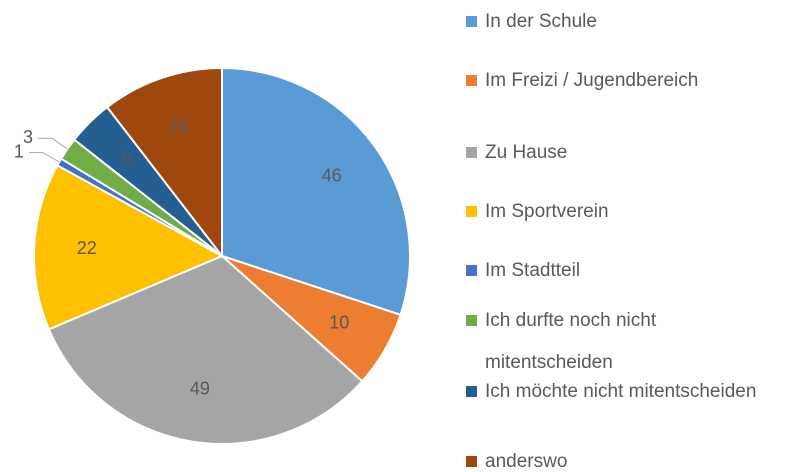 Image resolution: width=810 pixels, height=472 pixels. I want to click on data-label: 46, so click(332, 175).